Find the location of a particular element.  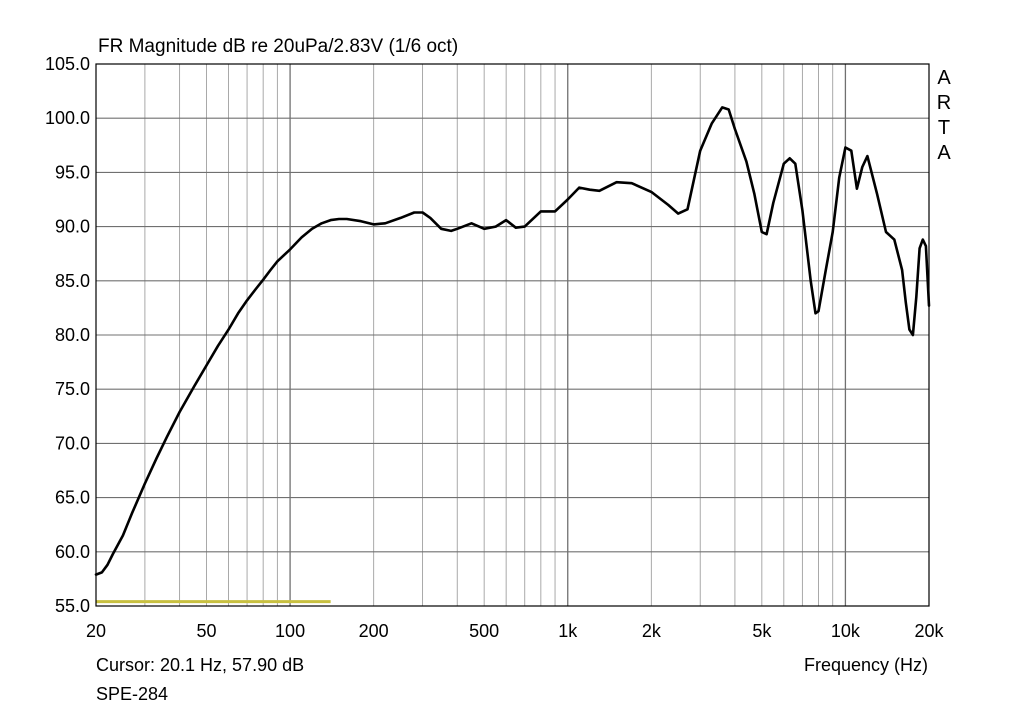

x-tick-label: 5k is located at coordinates (762, 631).